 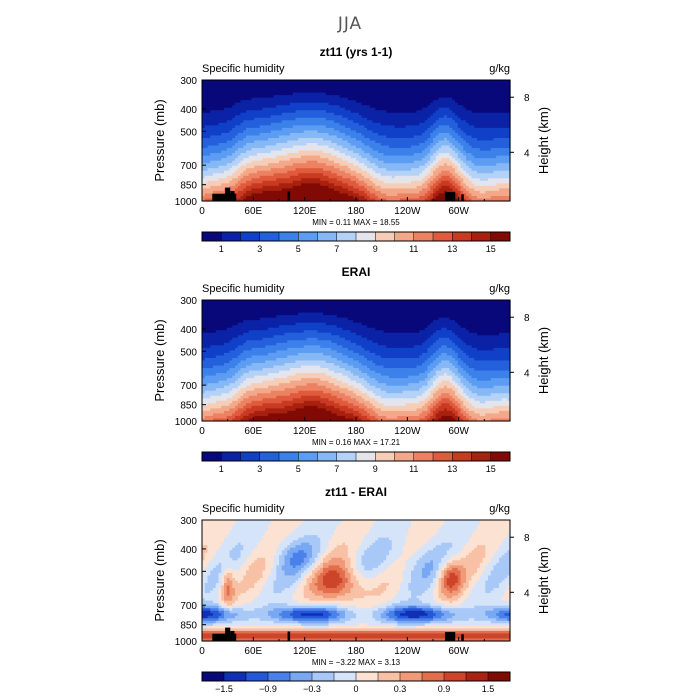 What do you see at coordinates (243, 69) in the screenshot?
I see `panel-left-label: Specific humidity` at bounding box center [243, 69].